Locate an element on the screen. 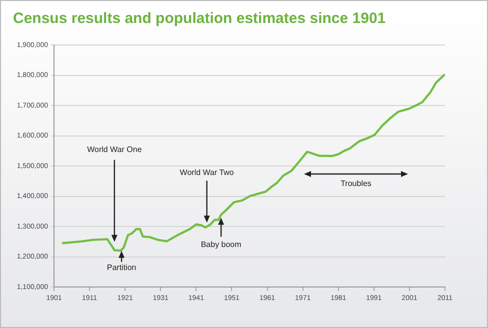 This screenshot has width=488, height=328. annotation: World War One is located at coordinates (114, 149).